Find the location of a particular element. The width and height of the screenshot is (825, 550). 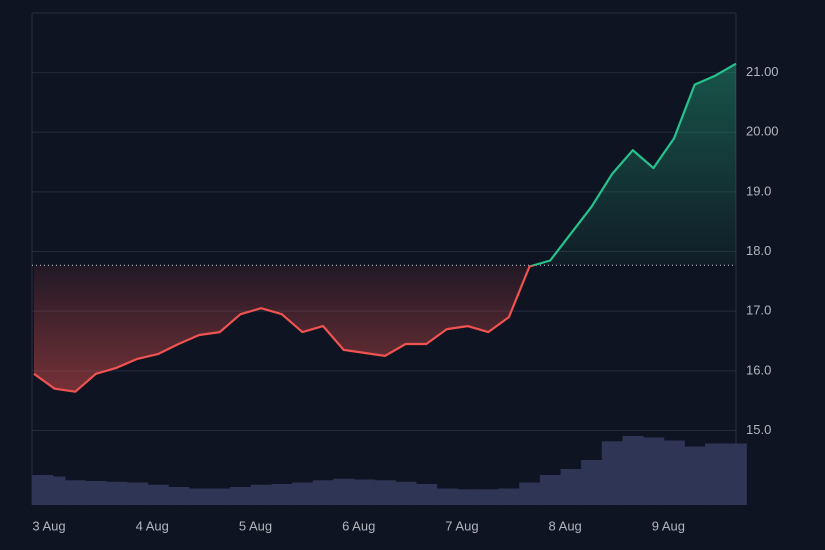

x-tick-label: 3 Aug is located at coordinates (48, 525).